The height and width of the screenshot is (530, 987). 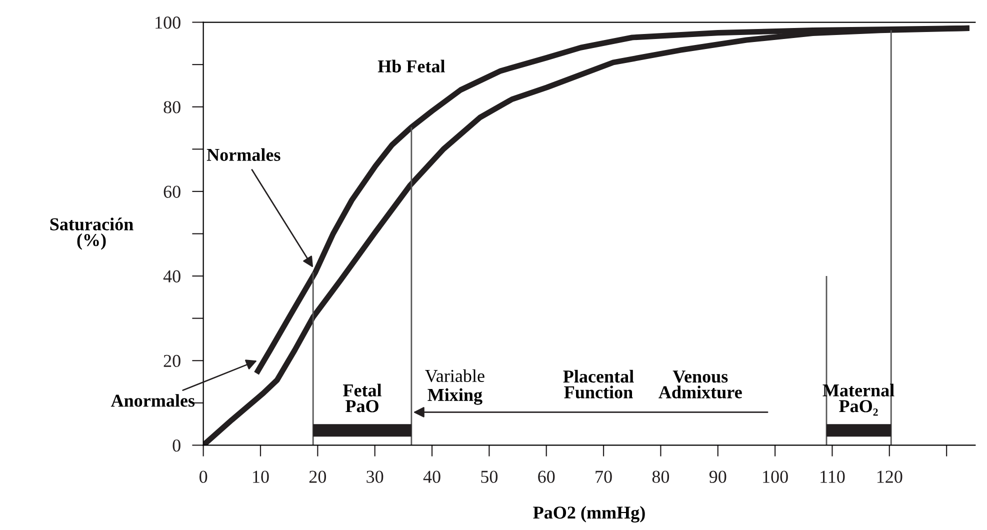 What do you see at coordinates (243, 154) in the screenshot?
I see `annotation: Normales` at bounding box center [243, 154].